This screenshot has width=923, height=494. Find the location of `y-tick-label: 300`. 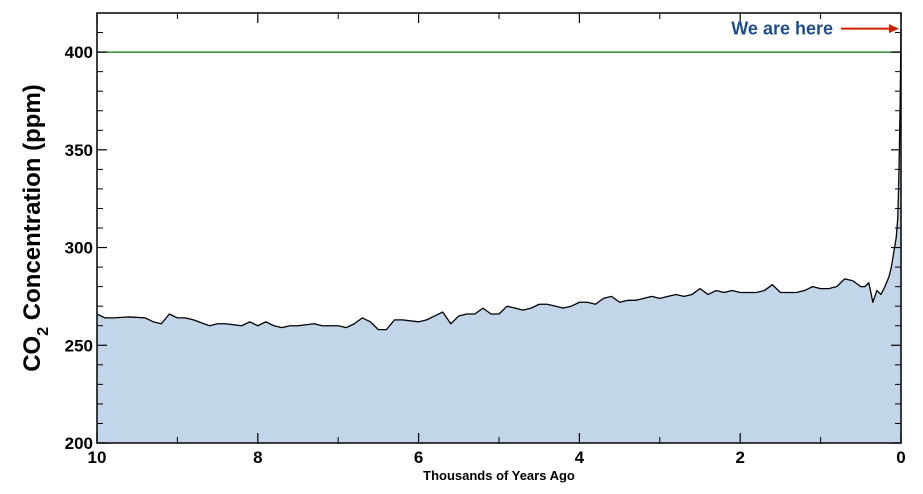

y-tick-label: 300 is located at coordinates (79, 248).